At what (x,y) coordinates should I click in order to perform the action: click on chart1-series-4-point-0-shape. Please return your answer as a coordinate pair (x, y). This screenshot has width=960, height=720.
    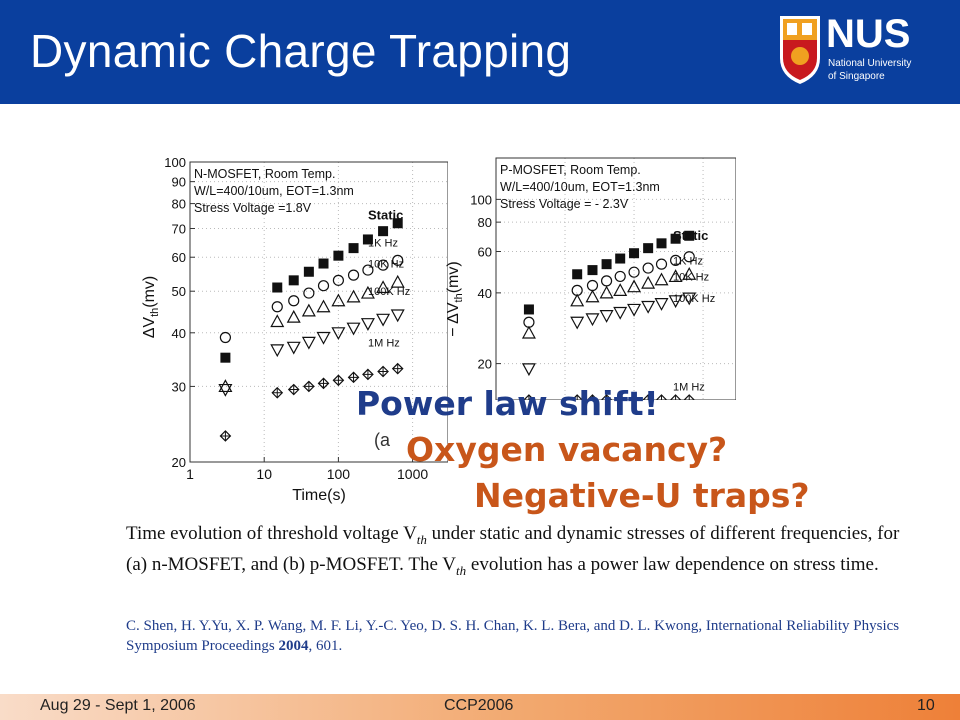
    Looking at the image, I should click on (529, 397).